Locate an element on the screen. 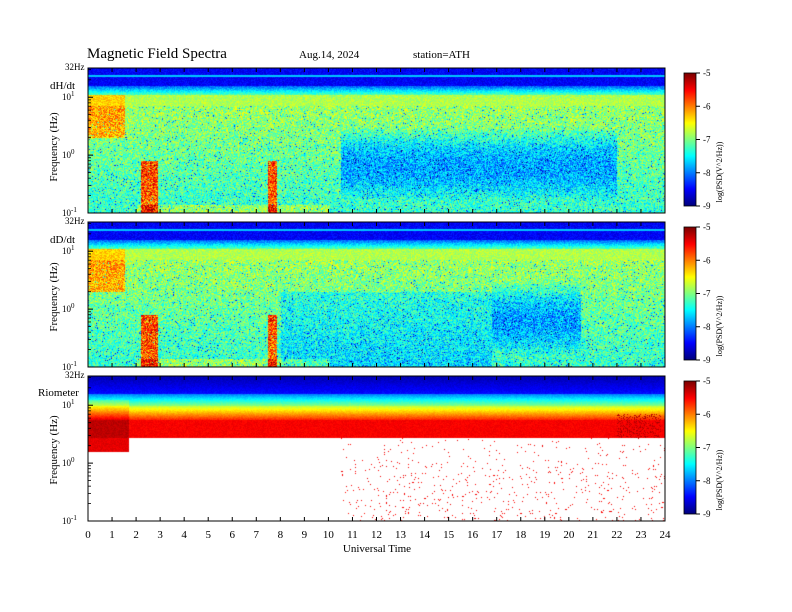  colorbar-label-dddt: log(PSD(V^2/Hz)) is located at coordinates (719, 325).